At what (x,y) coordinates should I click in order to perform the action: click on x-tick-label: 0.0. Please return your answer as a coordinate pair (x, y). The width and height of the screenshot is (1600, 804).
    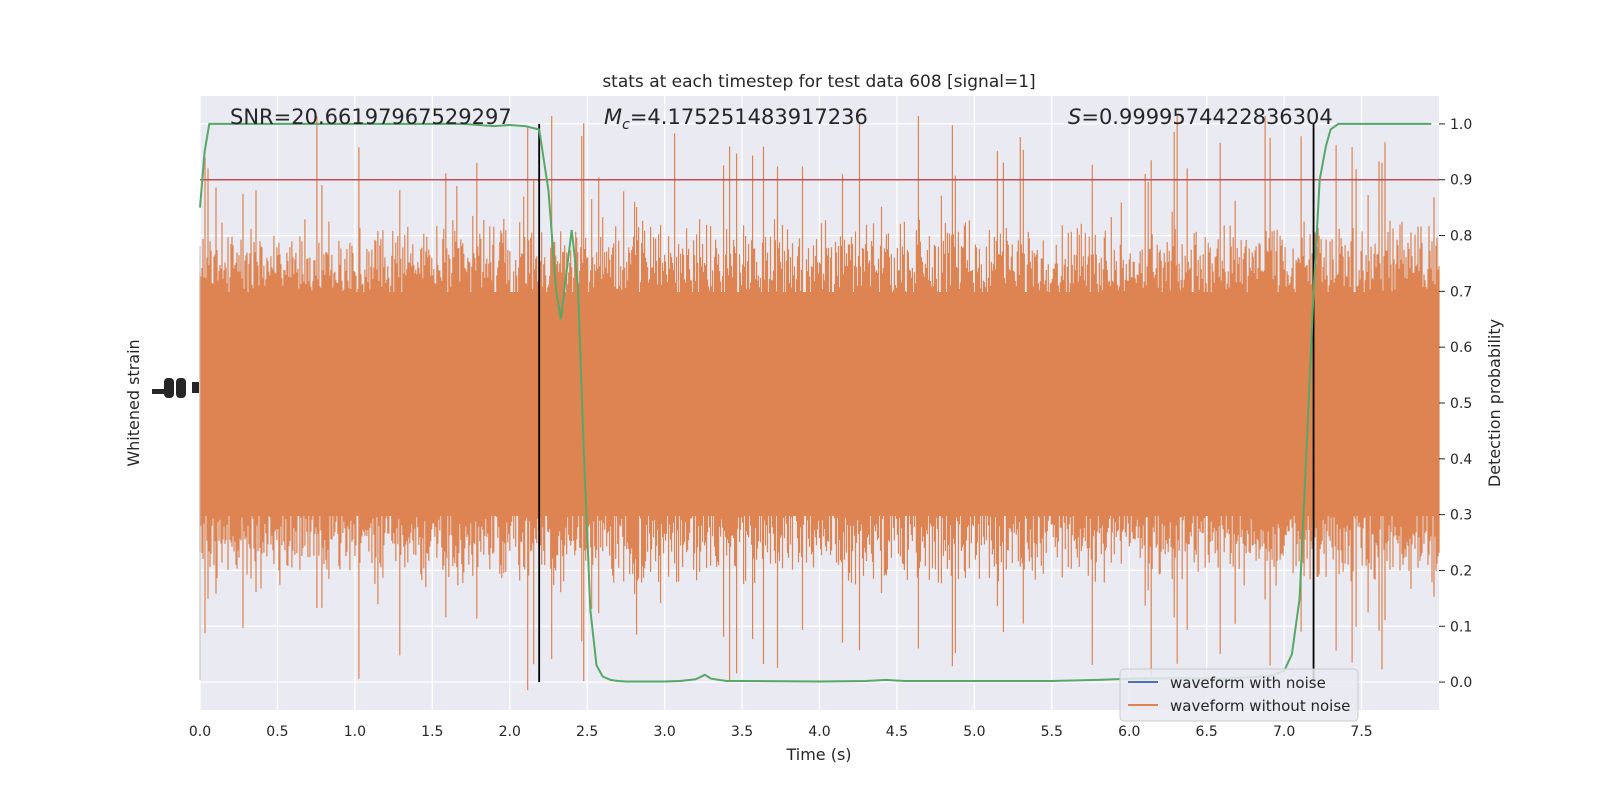
    Looking at the image, I should click on (200, 732).